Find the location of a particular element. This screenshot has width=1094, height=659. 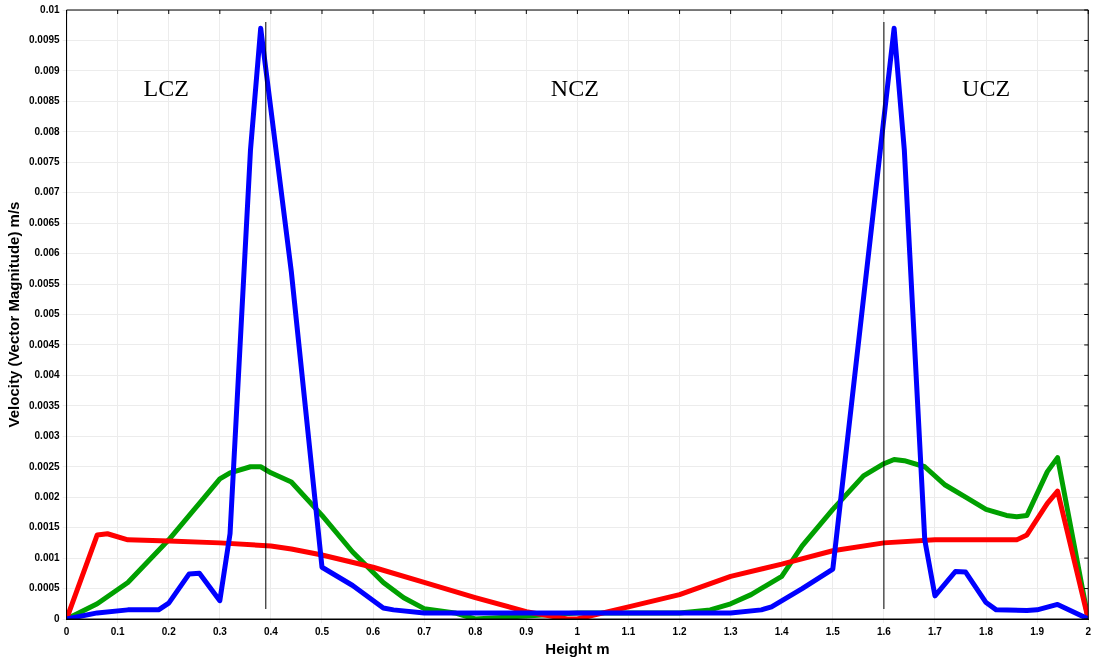

x-tick-label: 2 is located at coordinates (1088, 631).